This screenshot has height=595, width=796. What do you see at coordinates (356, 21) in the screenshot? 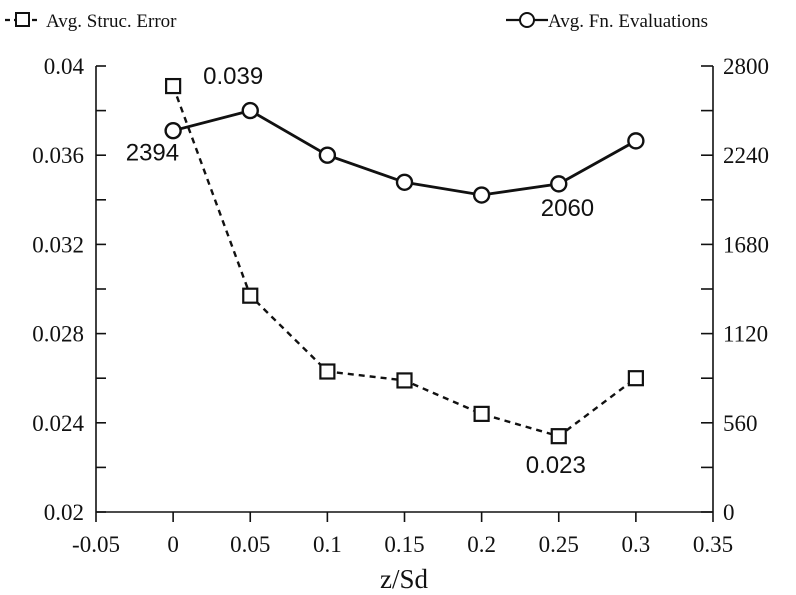
I see `legend: Avg. Struc. Error Avg. Fn. Evaluations` at bounding box center [356, 21].